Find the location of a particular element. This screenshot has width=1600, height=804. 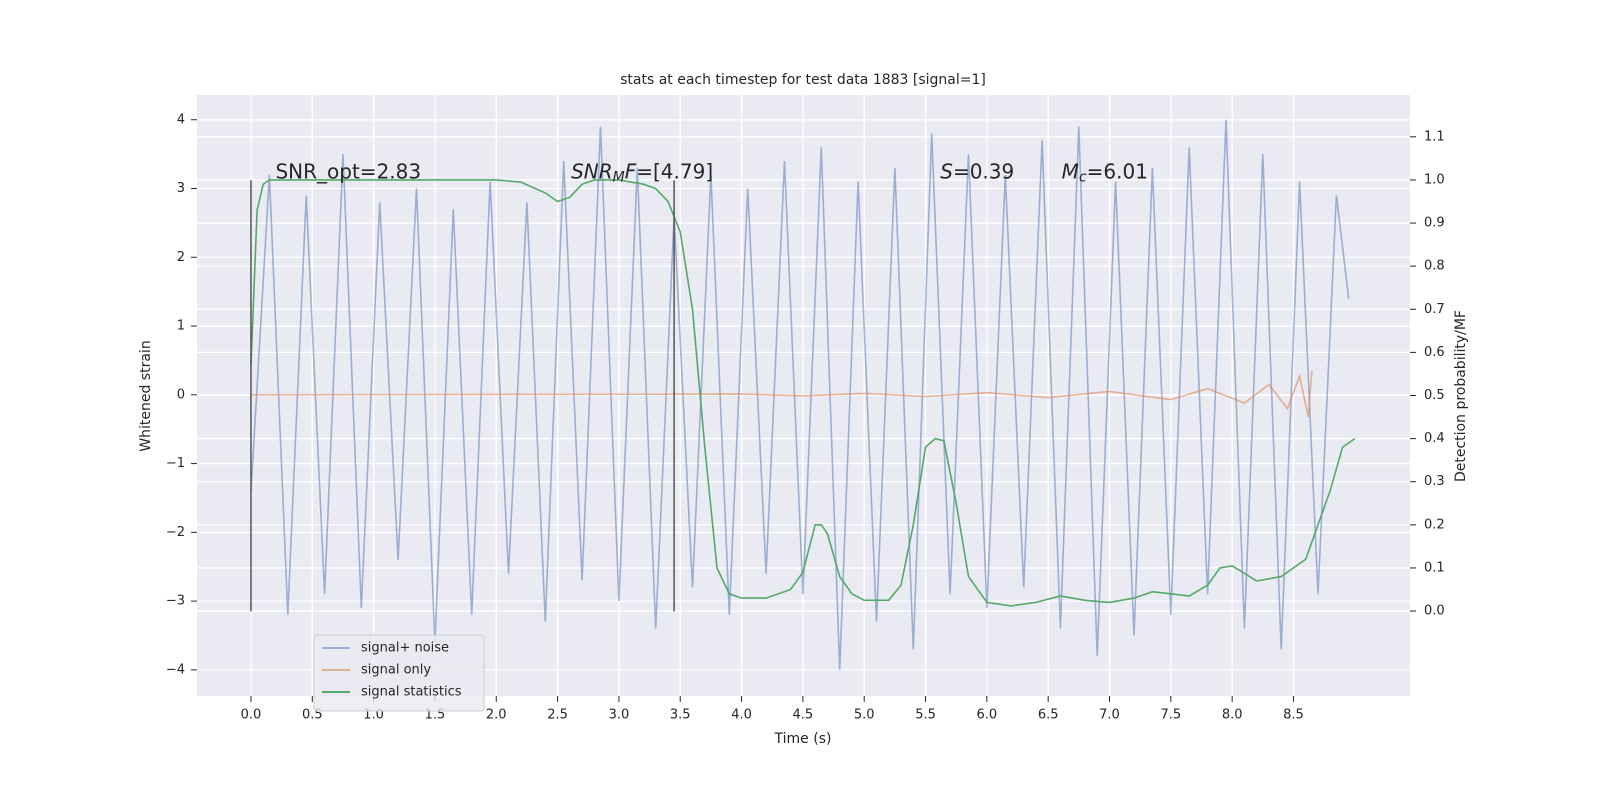

annotation: S=0.39 is located at coordinates (977, 171).